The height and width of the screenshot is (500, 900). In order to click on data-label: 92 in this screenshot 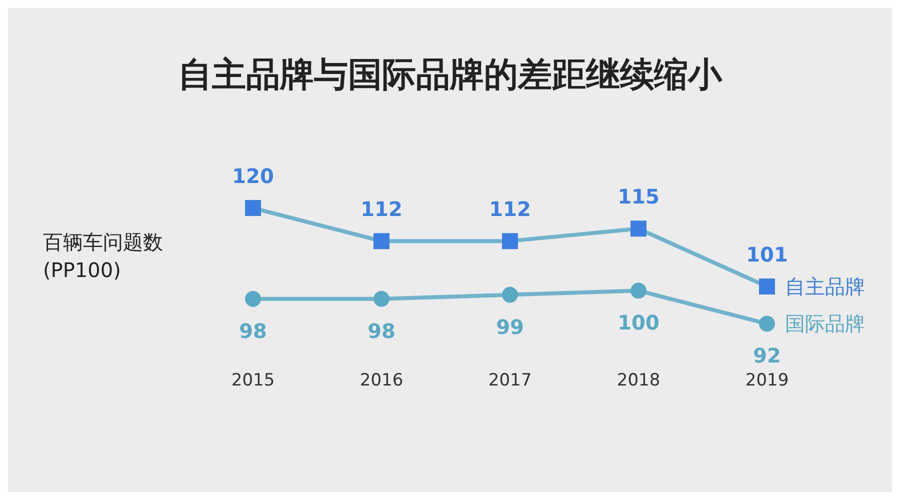, I will do `click(767, 356)`.